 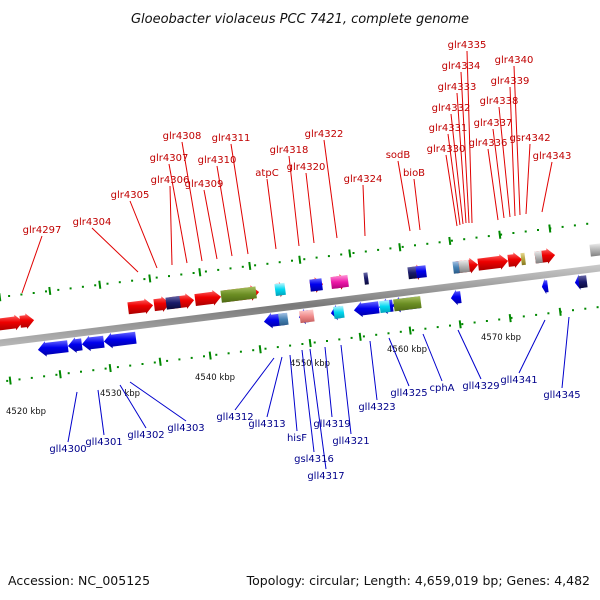 What do you see at coordinates (446, 149) in the screenshot?
I see `top-gene-label: glr4330` at bounding box center [446, 149].